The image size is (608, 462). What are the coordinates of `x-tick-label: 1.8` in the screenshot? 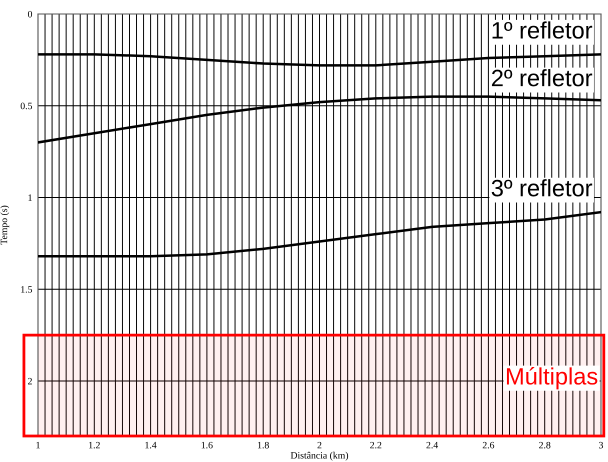 It's located at (263, 445).